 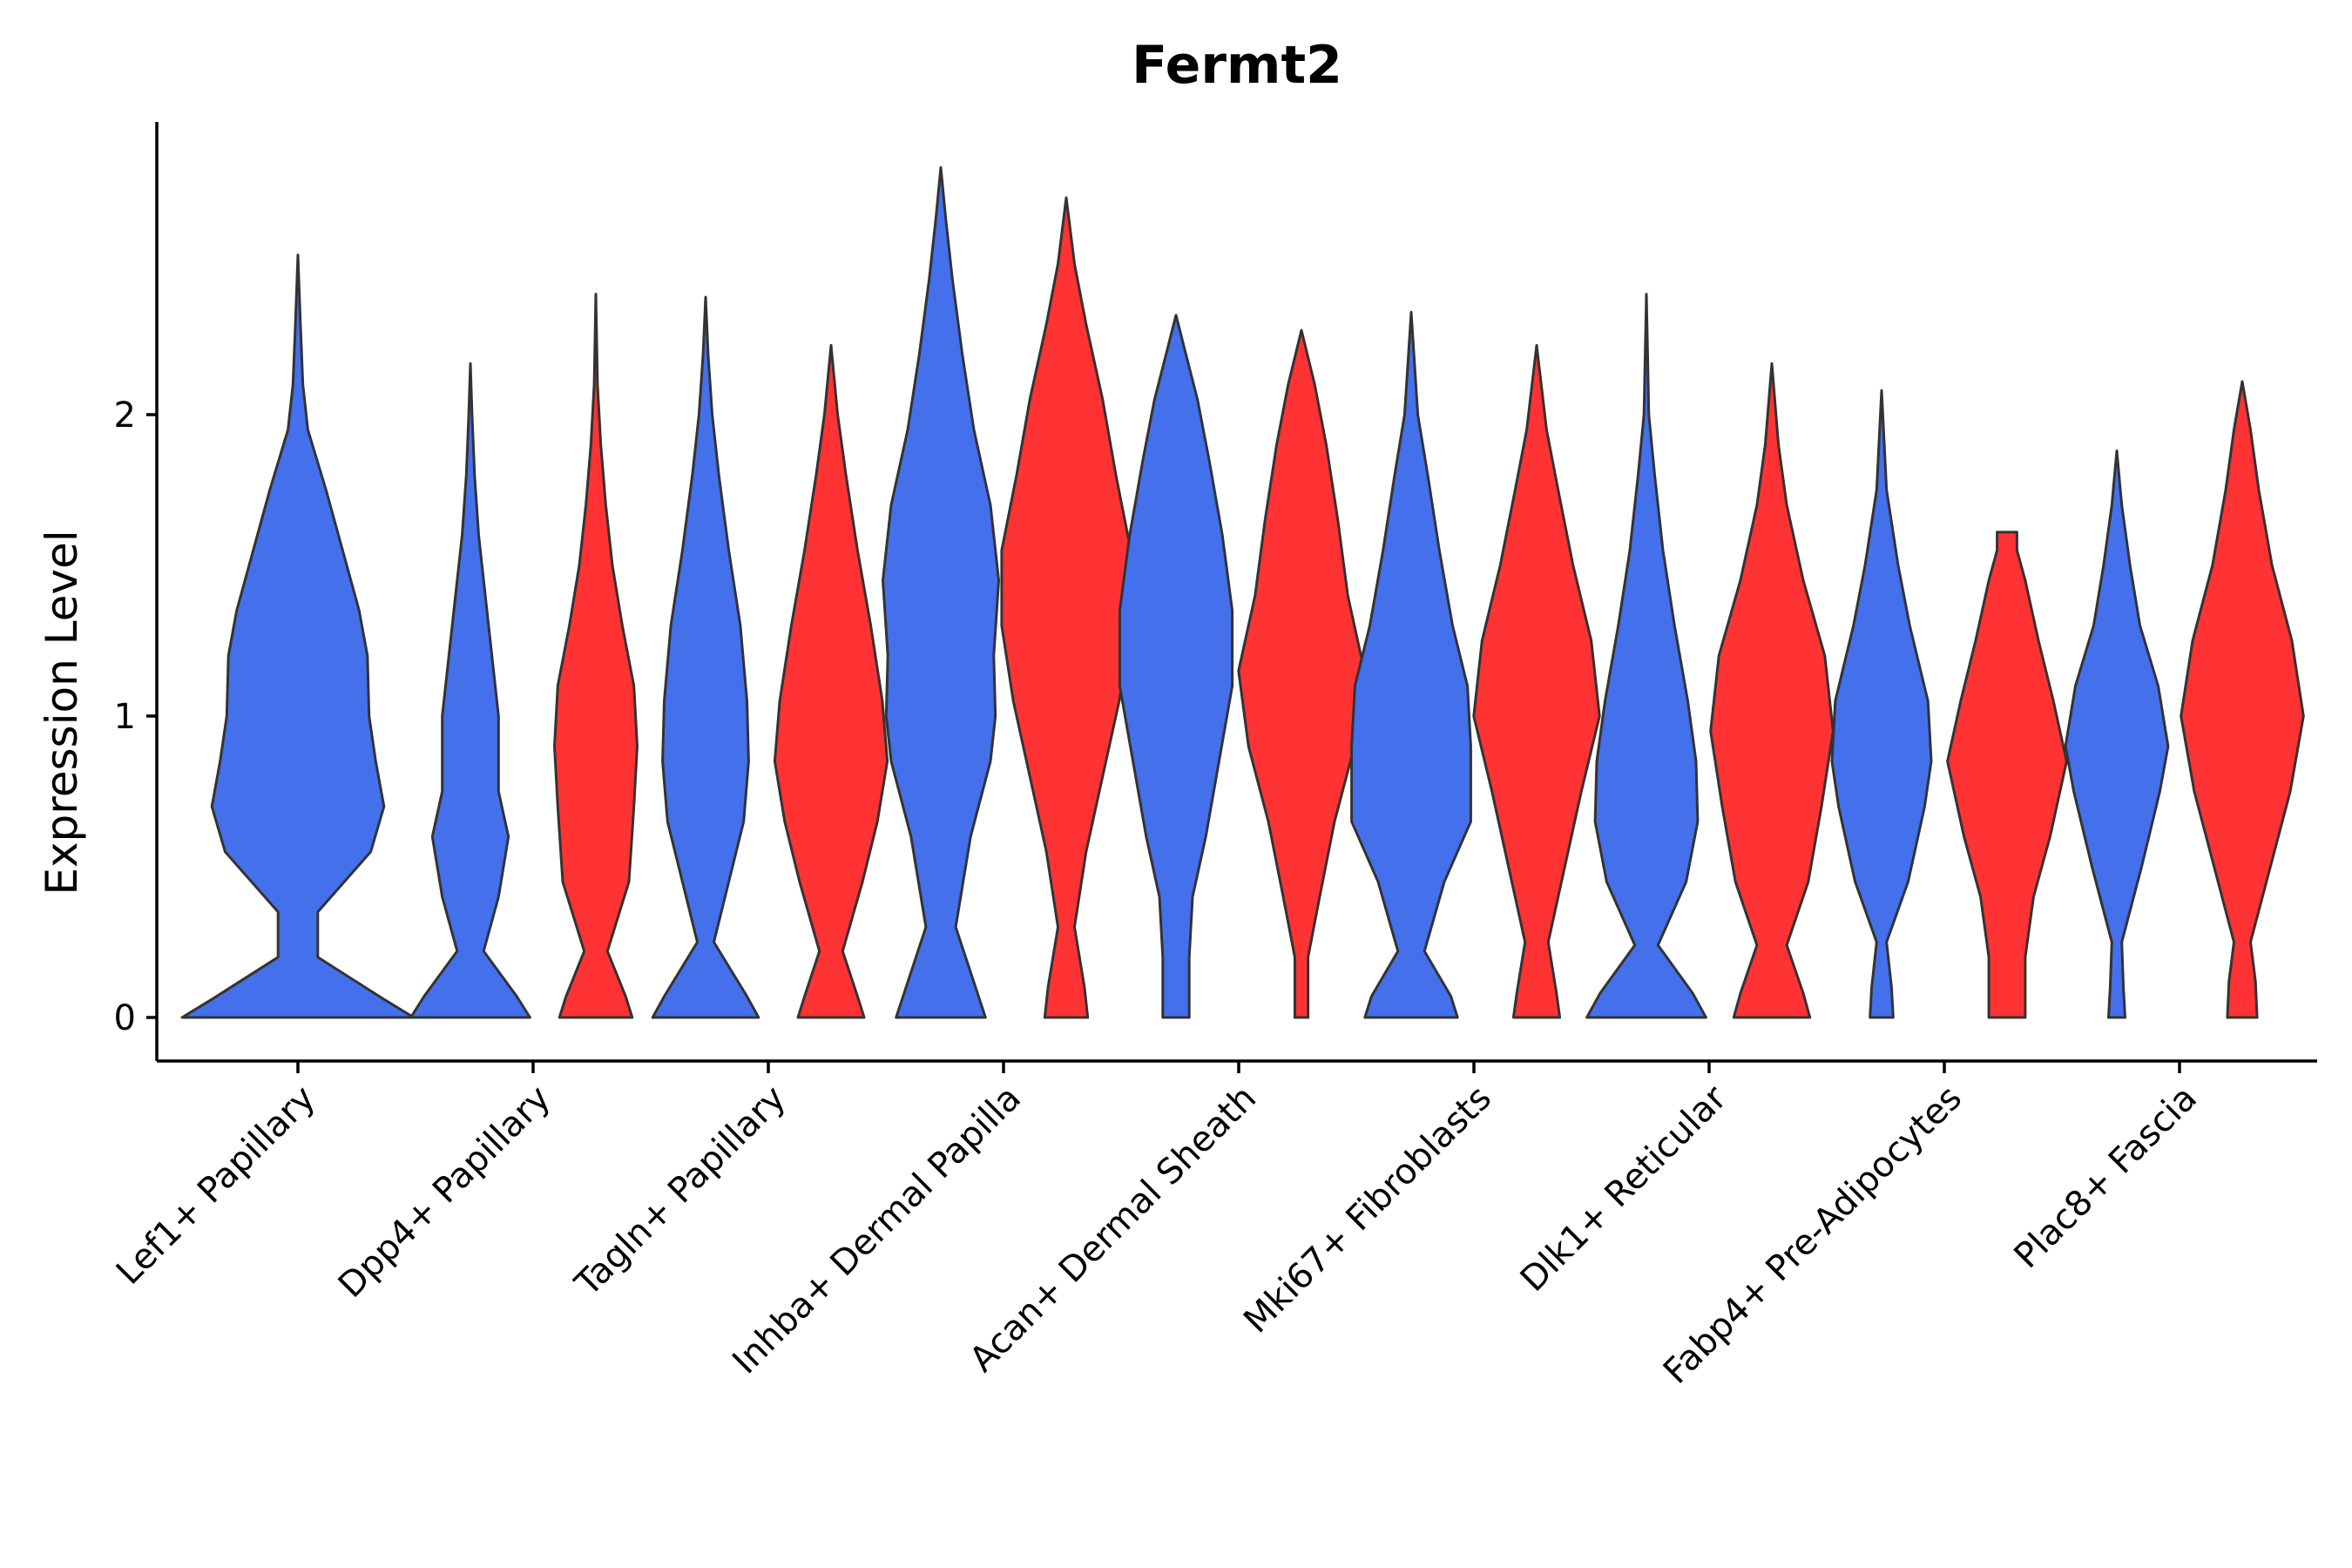 I want to click on y-axis-label: Expression Level, so click(x=62, y=712).